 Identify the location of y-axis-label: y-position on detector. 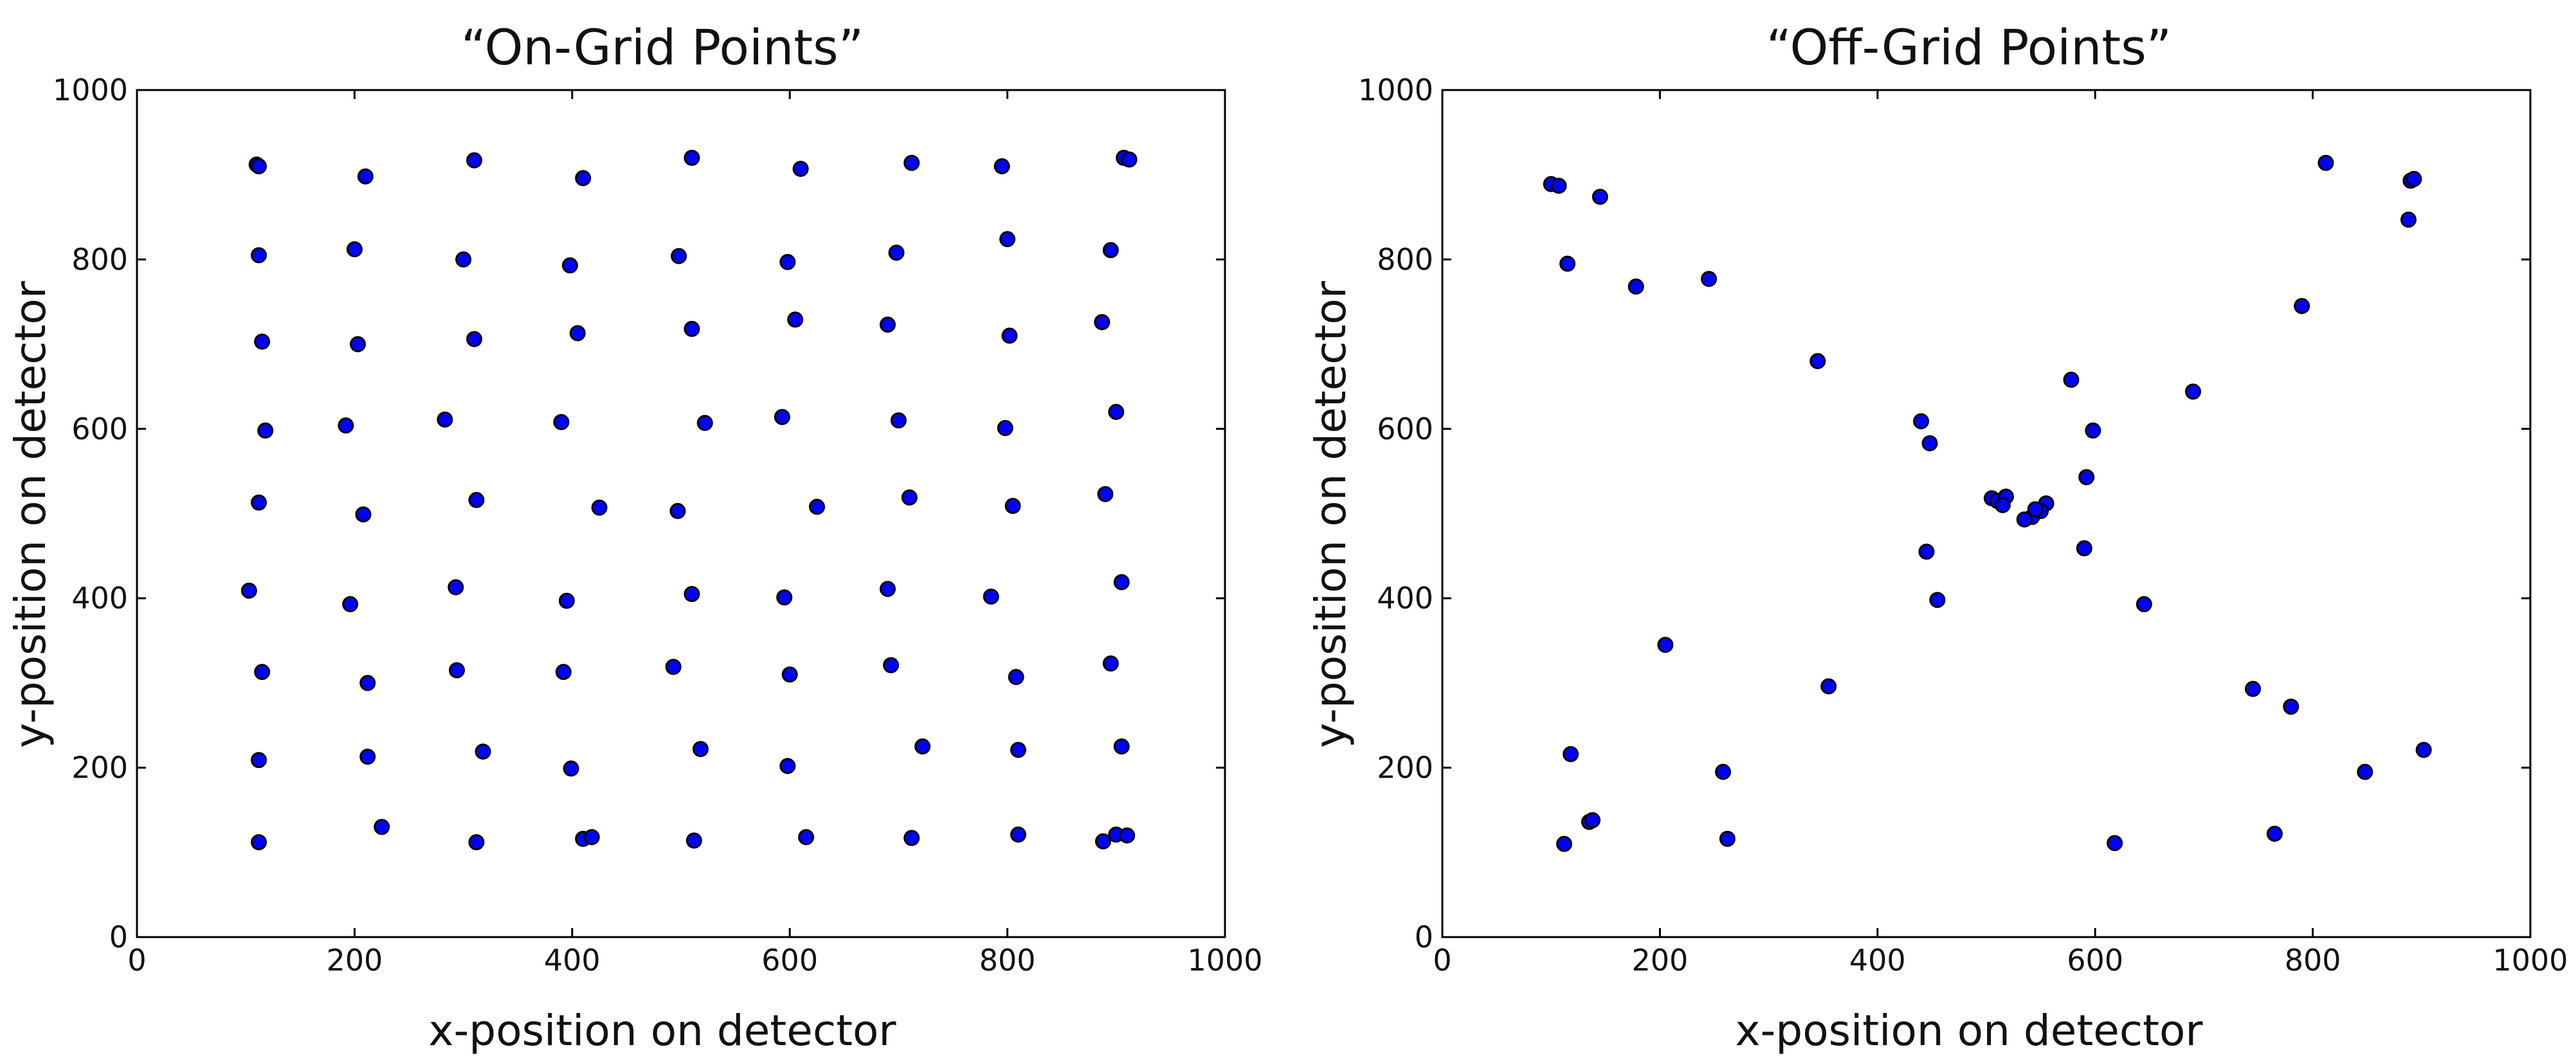
(30, 514).